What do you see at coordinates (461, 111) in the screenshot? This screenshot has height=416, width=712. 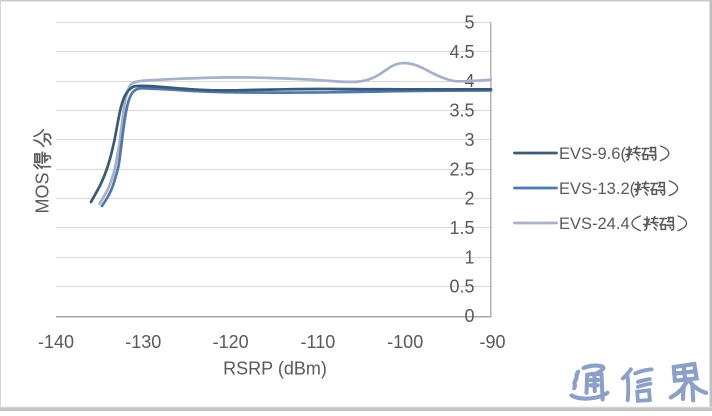 I see `svg-text: 3.5` at bounding box center [461, 111].